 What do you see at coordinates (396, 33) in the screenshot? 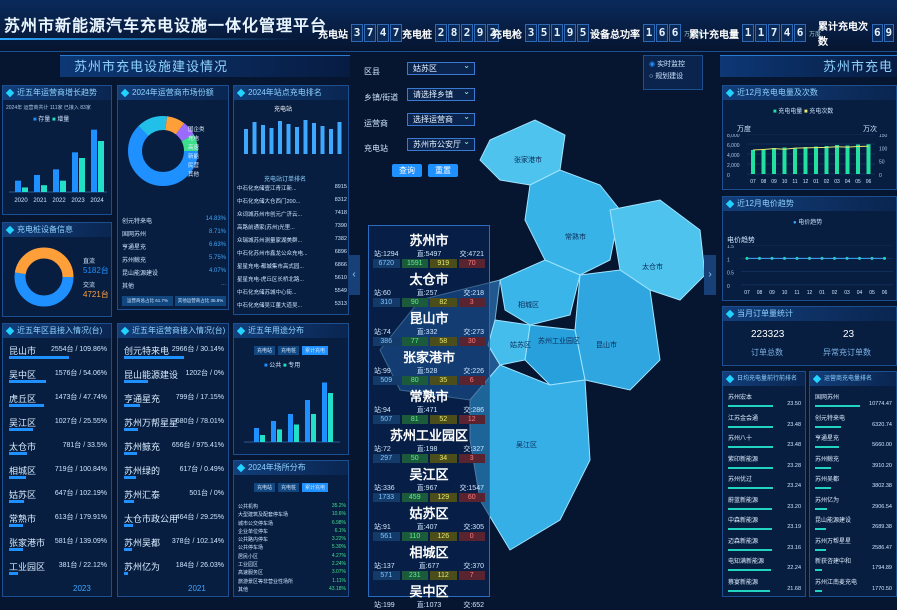
I see `kpi-digit: 7` at bounding box center [396, 33].